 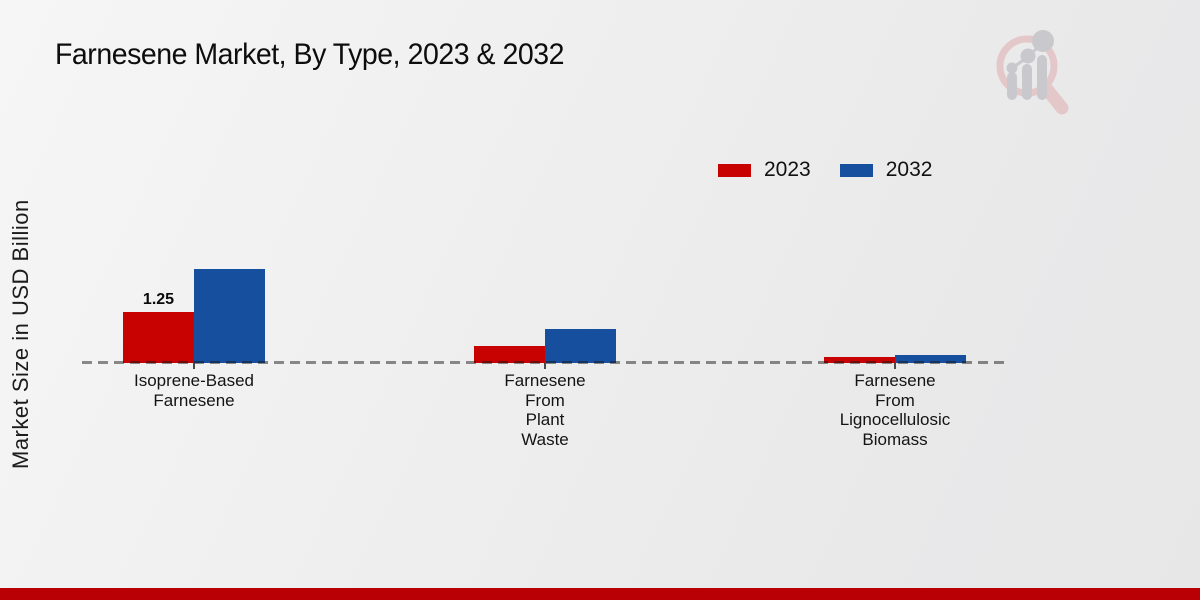 I want to click on chart-title: Farnesene Market, By Type, 2023 & 2032, so click(x=309, y=54).